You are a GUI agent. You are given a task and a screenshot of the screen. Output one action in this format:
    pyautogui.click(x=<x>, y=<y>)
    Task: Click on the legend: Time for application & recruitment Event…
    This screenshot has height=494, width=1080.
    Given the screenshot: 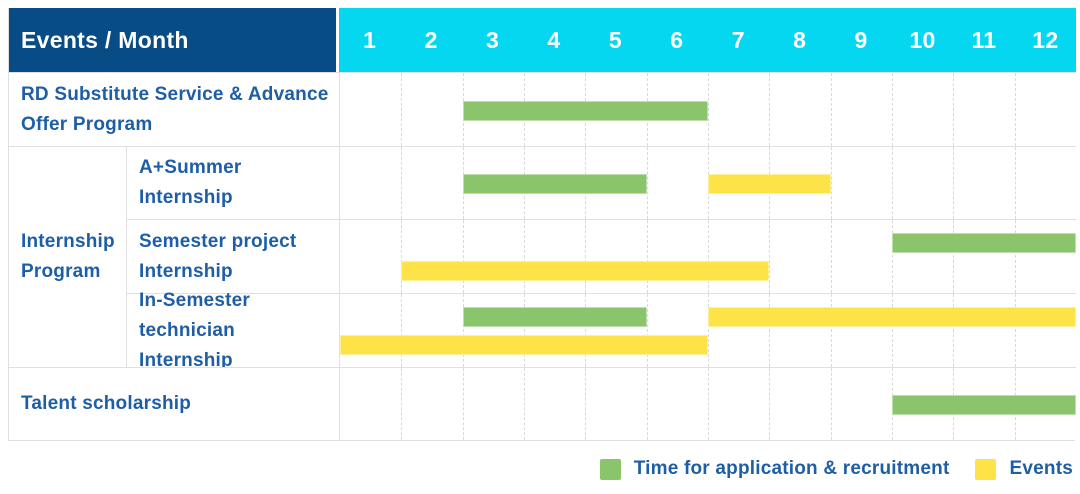 What is the action you would take?
    pyautogui.click(x=541, y=469)
    